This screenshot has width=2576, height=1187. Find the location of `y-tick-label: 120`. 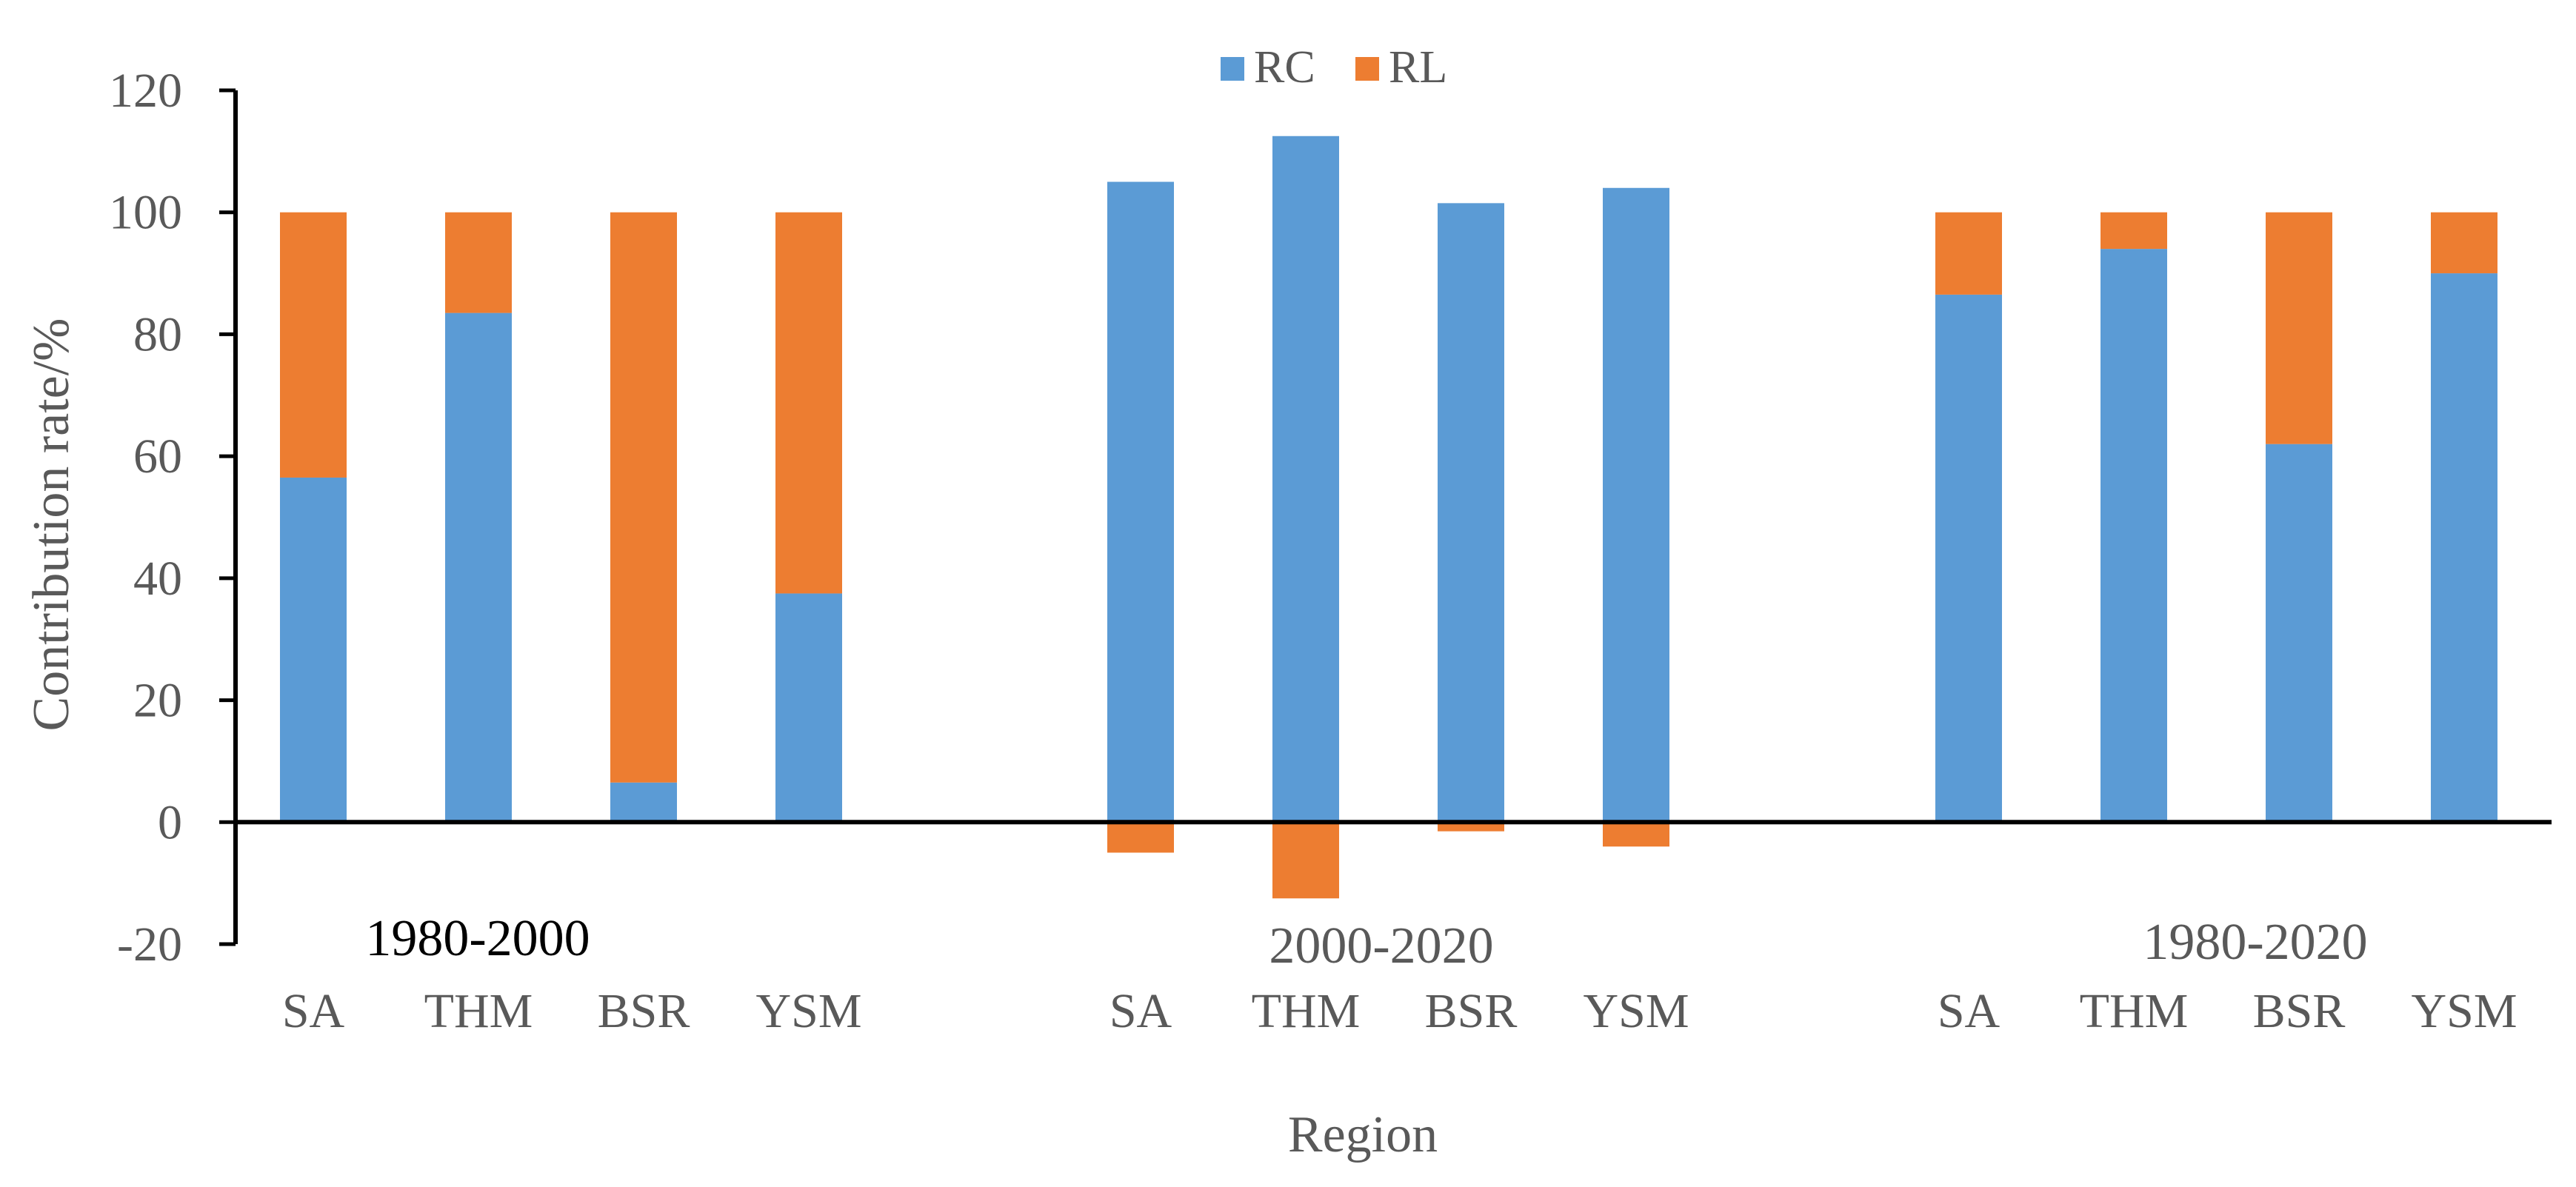

y-tick-label: 120 is located at coordinates (145, 91).